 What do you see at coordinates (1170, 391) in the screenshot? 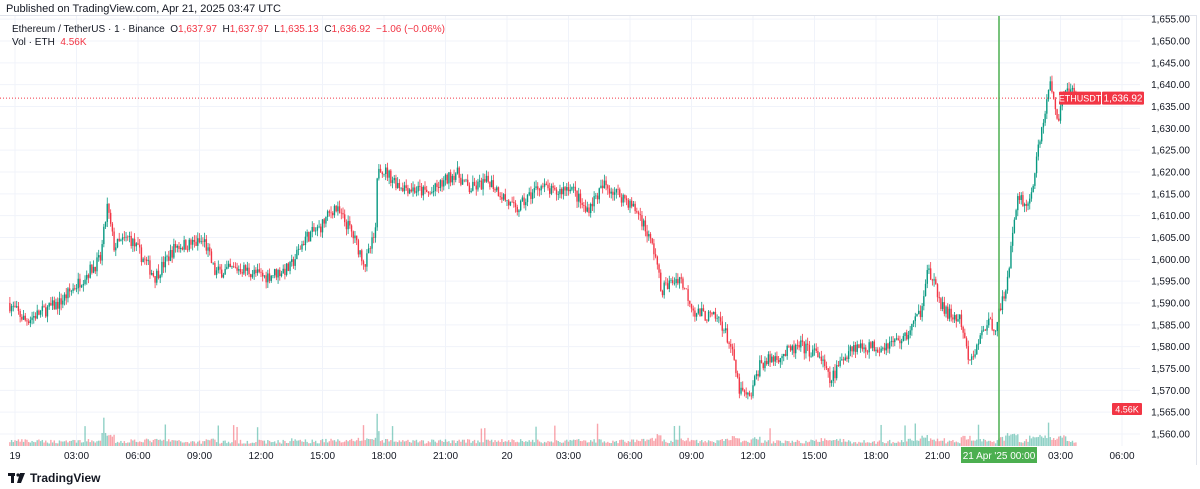
I see `y-axis-label: 1,570.00` at bounding box center [1170, 391].